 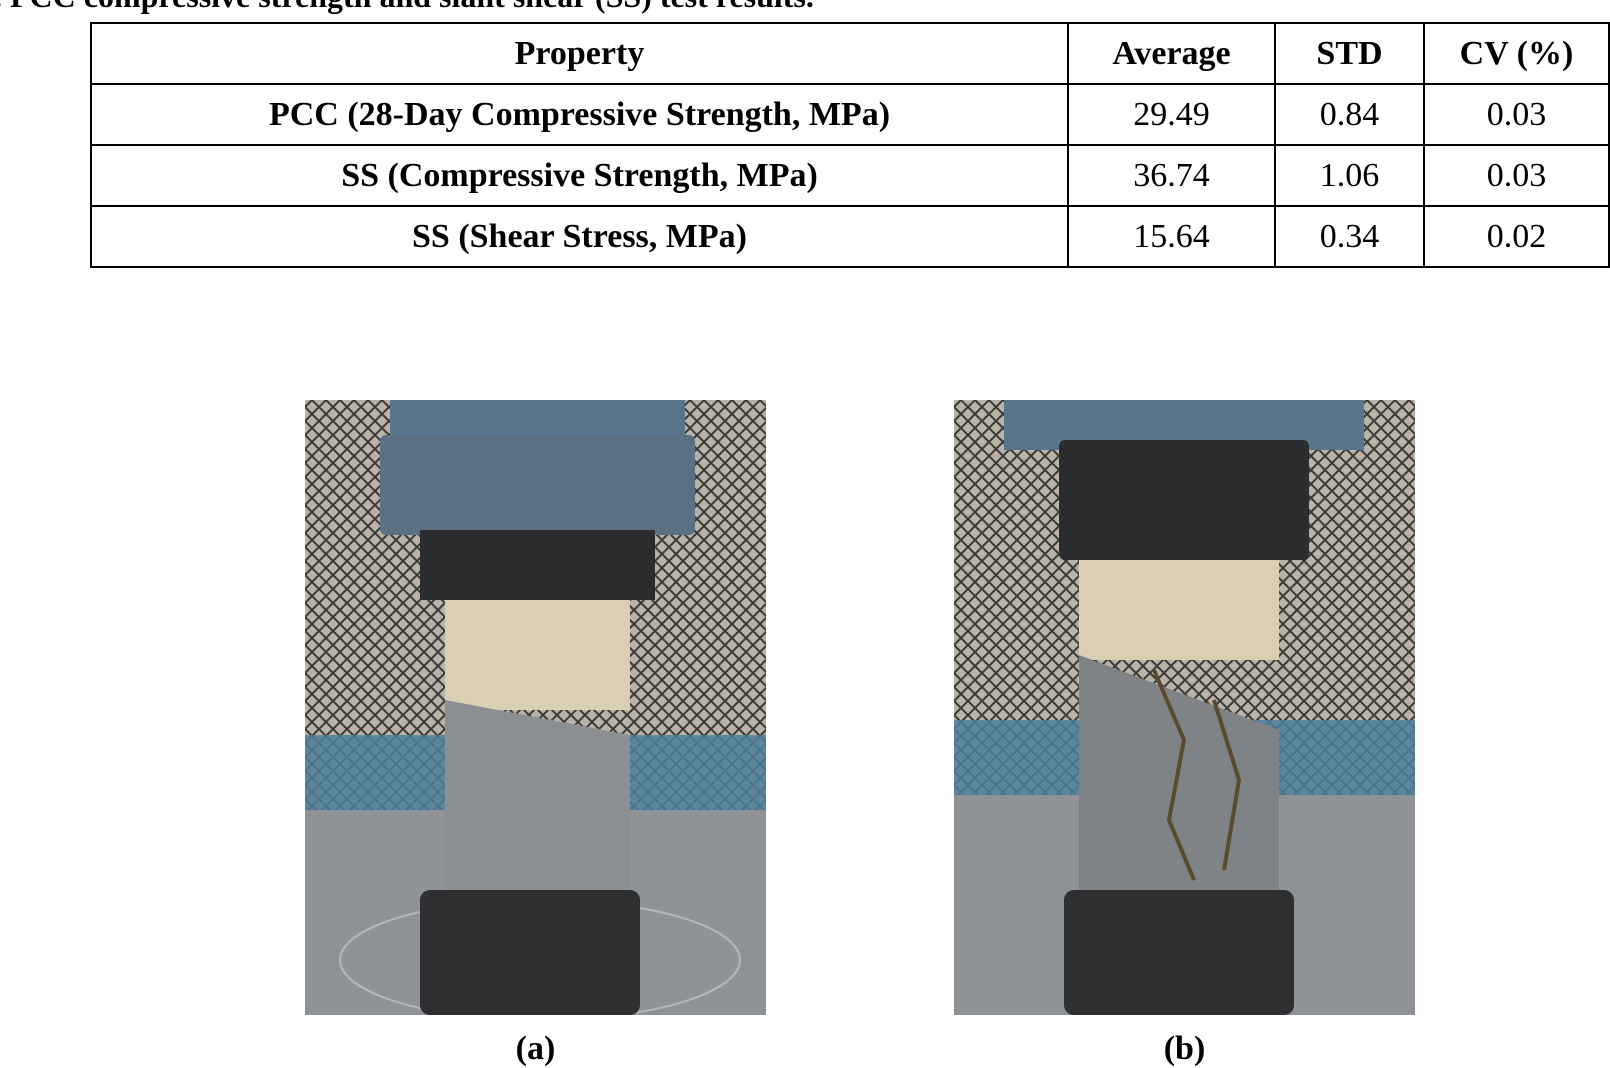 I want to click on header-row: Property Average STD CV (%), so click(x=850, y=53).